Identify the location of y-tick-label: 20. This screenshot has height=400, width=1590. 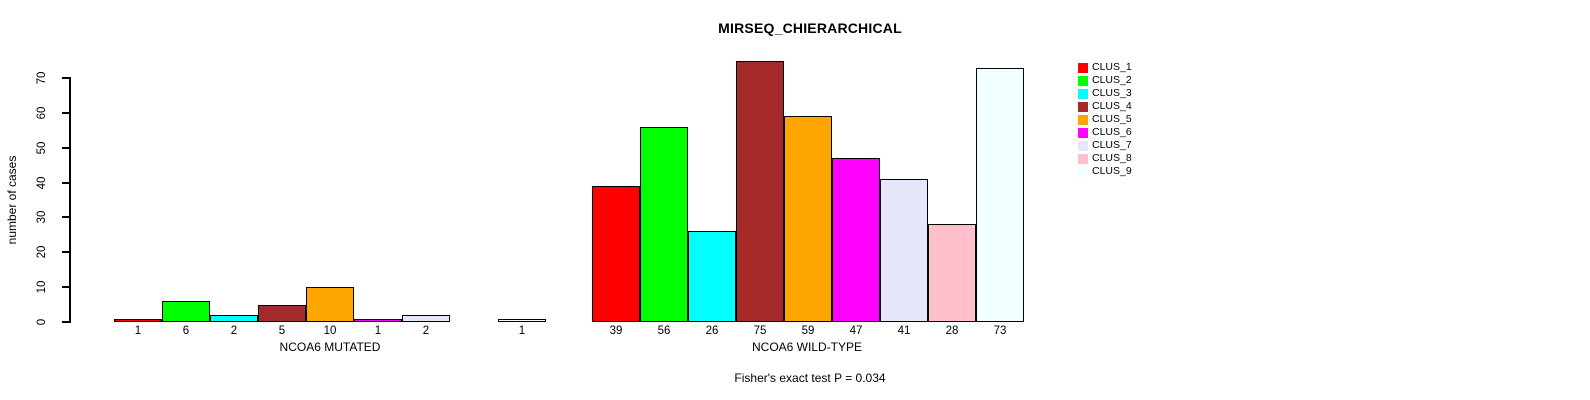
(42, 252).